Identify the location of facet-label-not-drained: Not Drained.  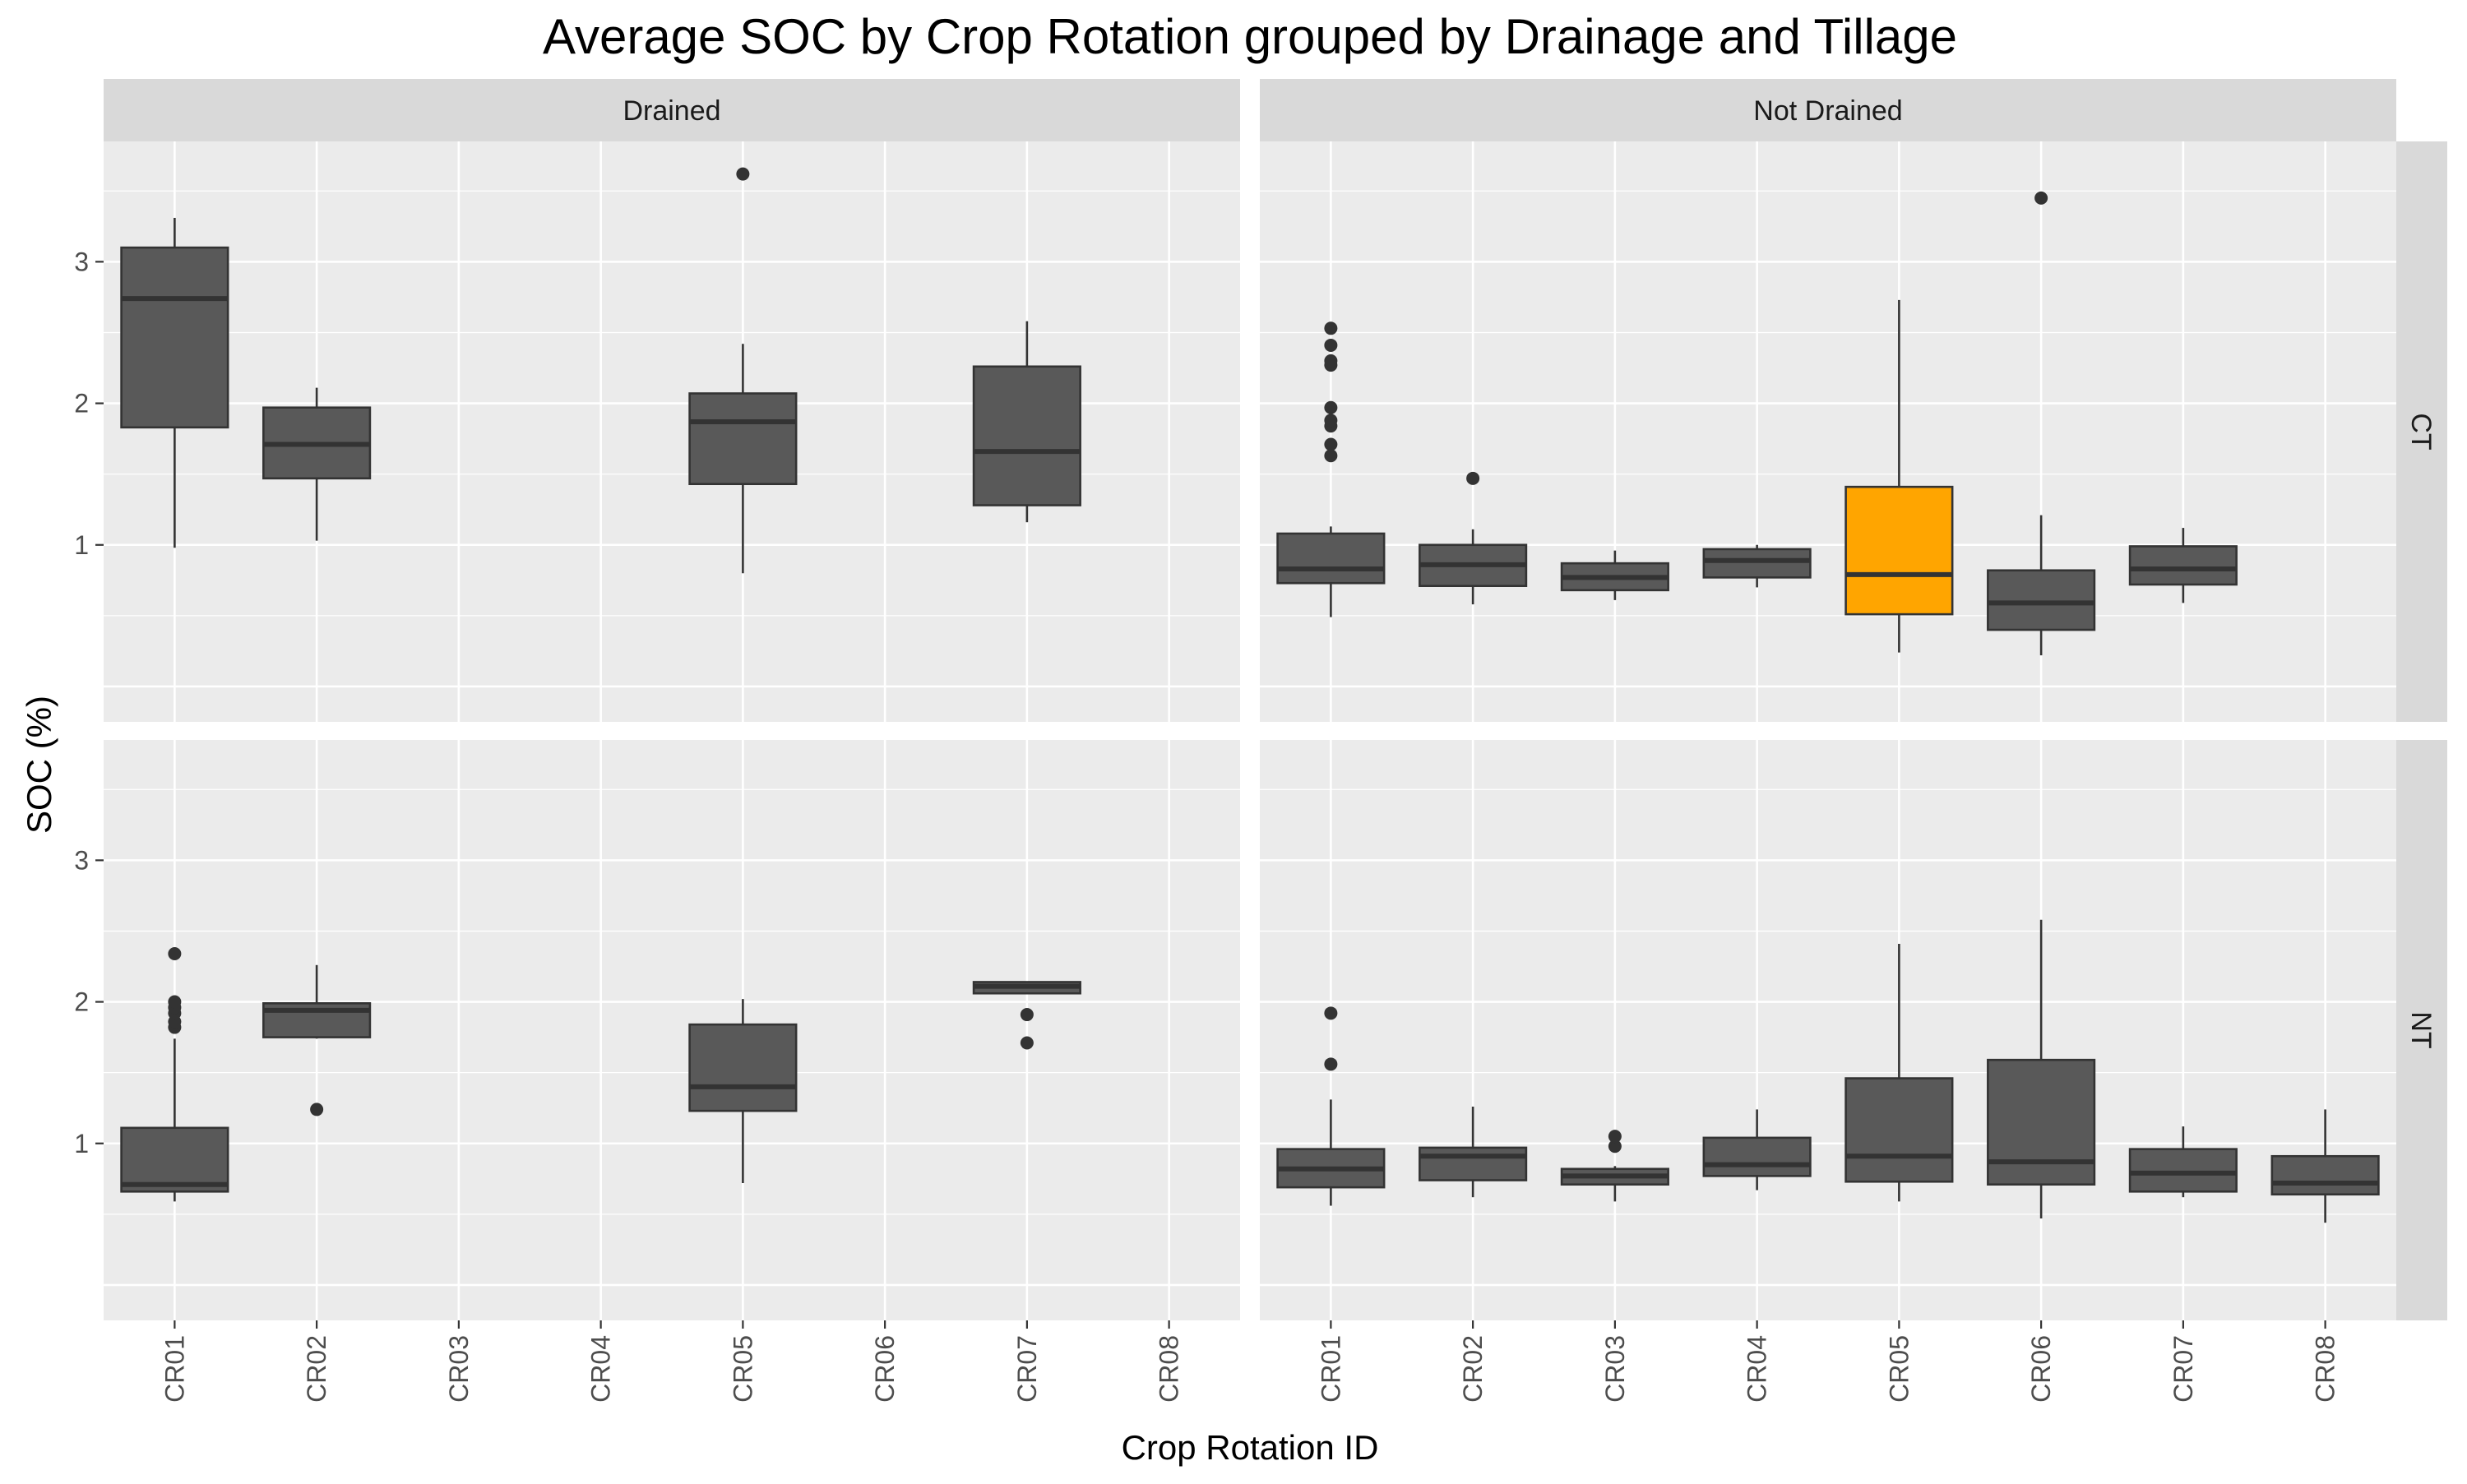
(1827, 111).